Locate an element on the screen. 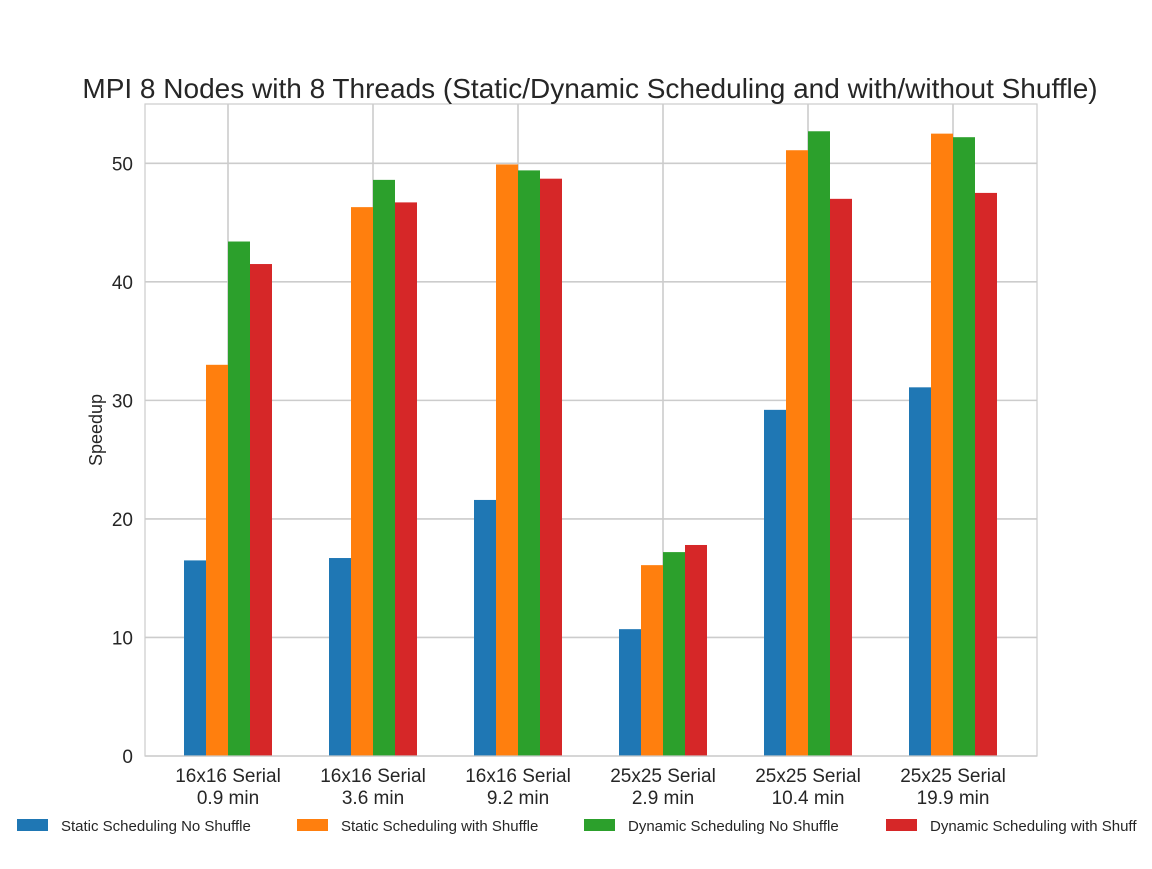 This screenshot has height=869, width=1152. legend-label: Dynamic Scheduling No Shuffle is located at coordinates (733, 826).